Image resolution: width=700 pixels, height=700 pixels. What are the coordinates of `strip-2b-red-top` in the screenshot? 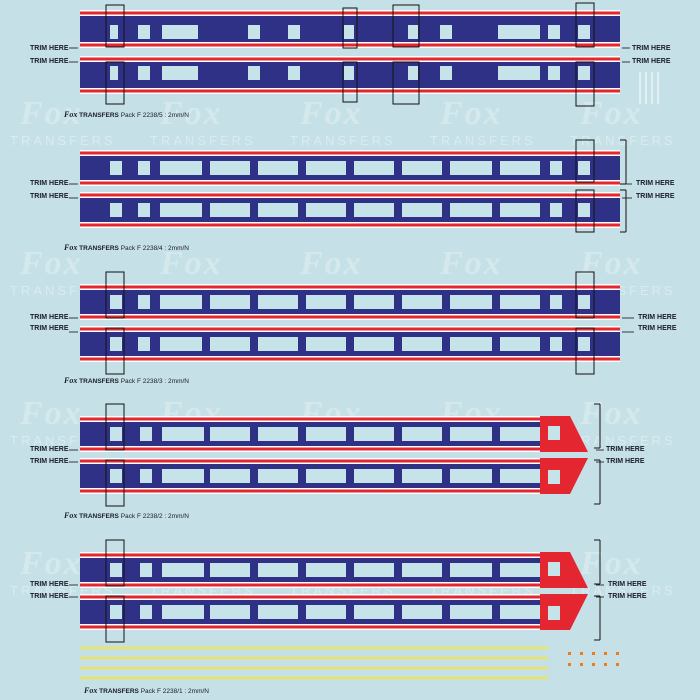 It's located at (320, 461).